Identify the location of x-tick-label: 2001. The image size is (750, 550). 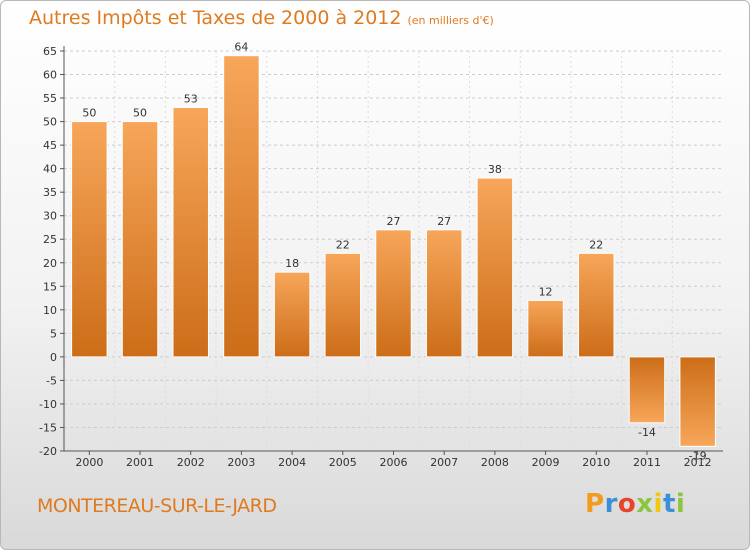
(140, 462).